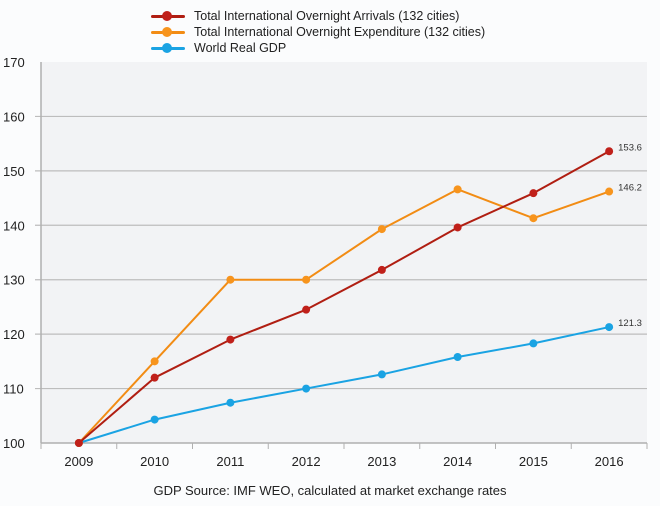 The width and height of the screenshot is (660, 506). What do you see at coordinates (14, 62) in the screenshot?
I see `y-tick-label: 170` at bounding box center [14, 62].